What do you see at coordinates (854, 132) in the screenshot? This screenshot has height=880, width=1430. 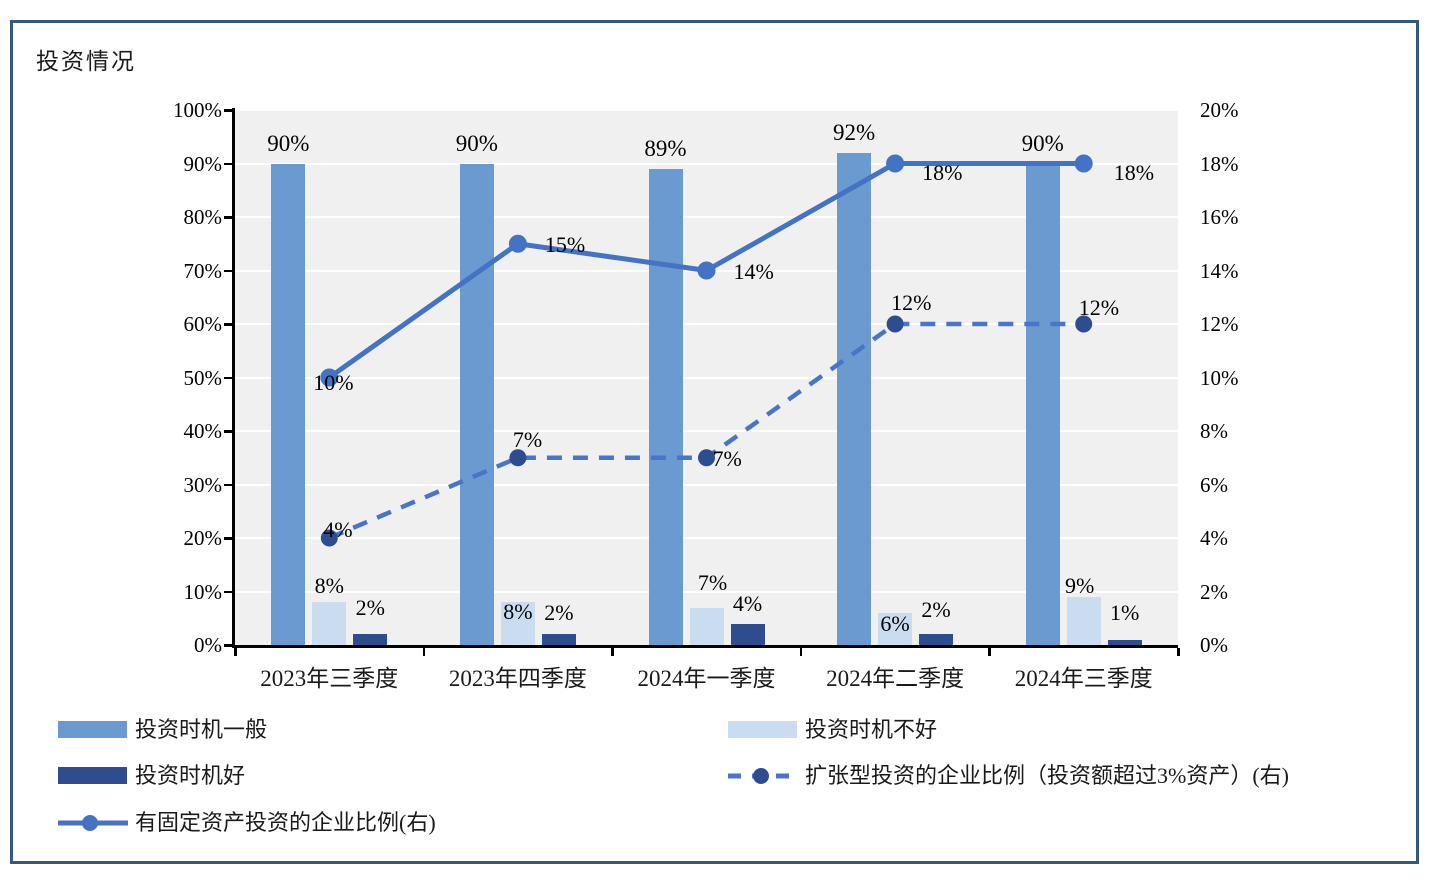 I see `bar-data-label: 92%` at bounding box center [854, 132].